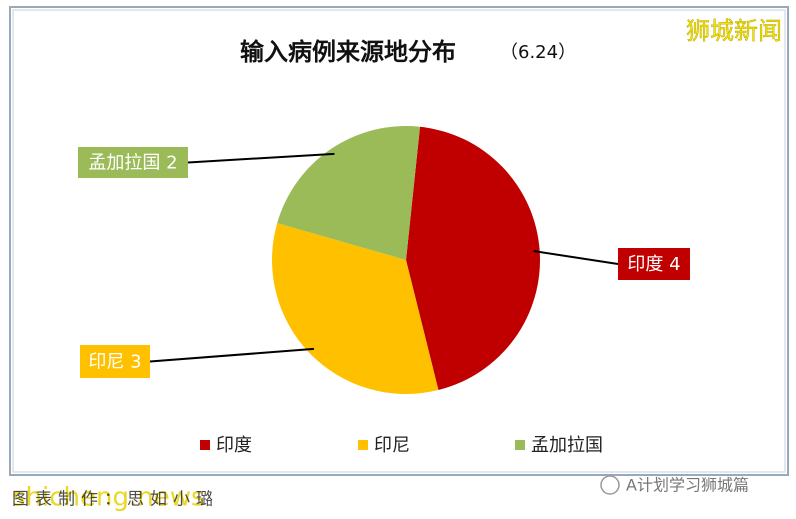 This screenshot has width=796, height=519. Describe the element at coordinates (538, 52) in the screenshot. I see `chart-subtitle: （6.24）` at that location.